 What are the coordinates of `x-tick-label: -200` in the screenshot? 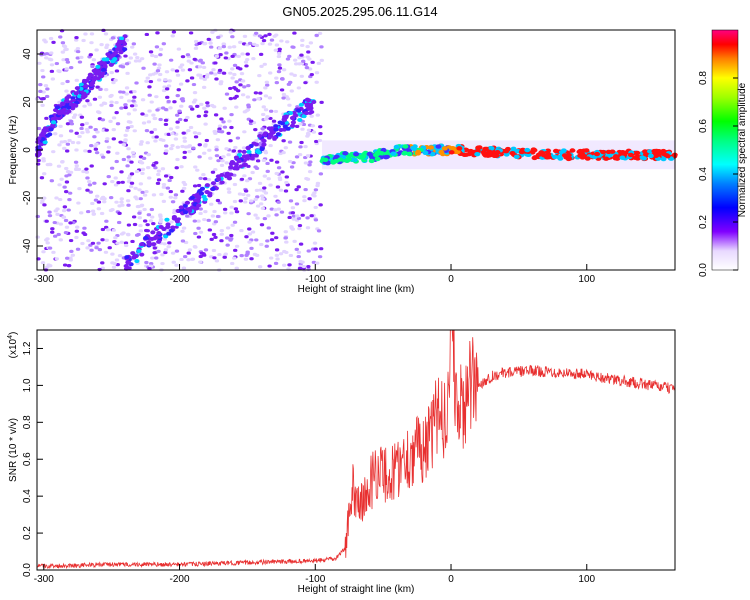 It's located at (180, 579).